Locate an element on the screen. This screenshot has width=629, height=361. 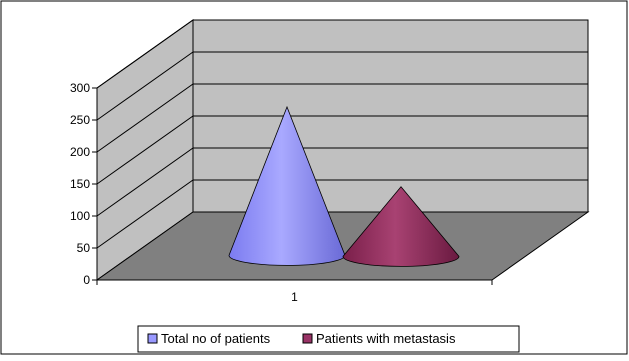
cone-total-patients is located at coordinates (287, 185).